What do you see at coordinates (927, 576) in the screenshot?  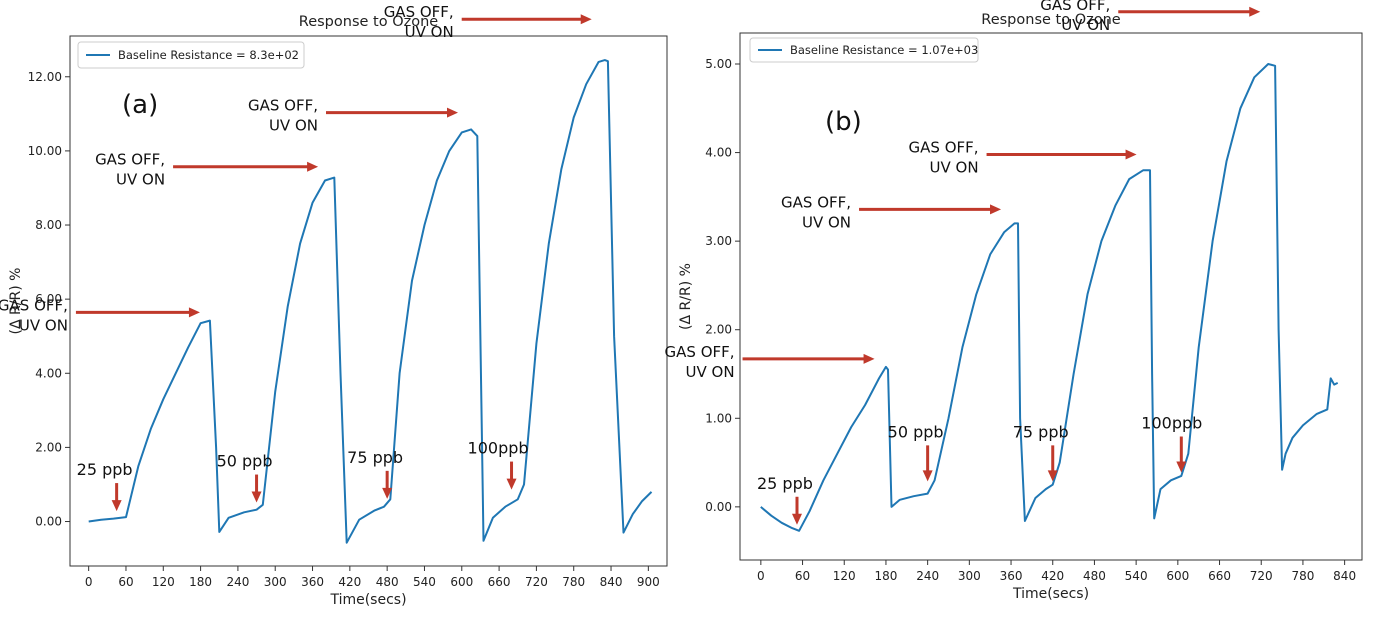 I see `x-tick-label: 240` at bounding box center [927, 576].